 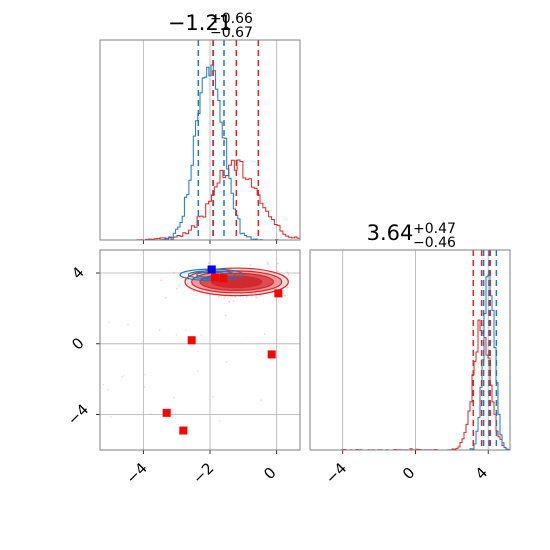 What do you see at coordinates (78, 414) in the screenshot?
I see `y-tick-label: −4` at bounding box center [78, 414].